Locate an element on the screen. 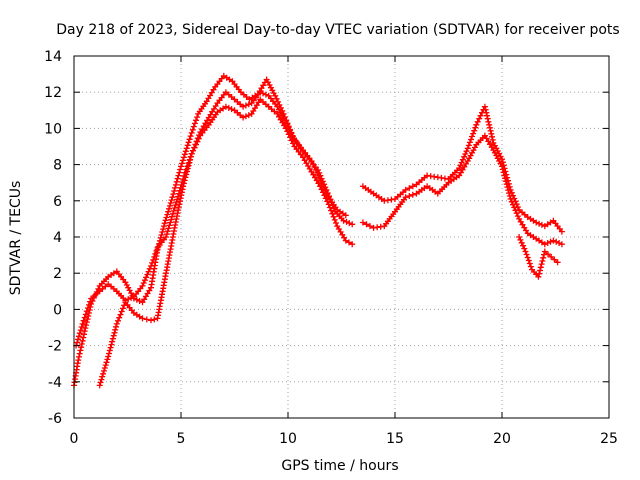 The height and width of the screenshot is (480, 640). y-tick-label: -2 is located at coordinates (55, 347).